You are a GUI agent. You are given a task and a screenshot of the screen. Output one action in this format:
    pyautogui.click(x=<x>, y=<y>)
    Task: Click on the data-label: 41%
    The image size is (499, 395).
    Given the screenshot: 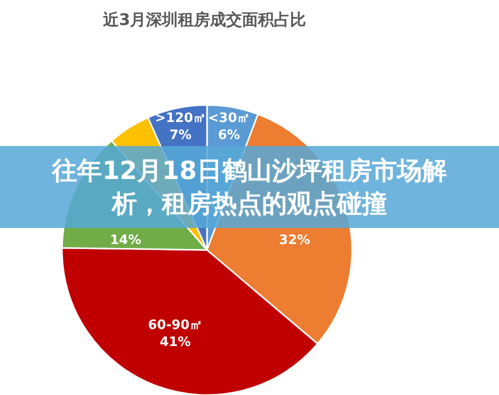 What is the action you would take?
    pyautogui.click(x=175, y=342)
    